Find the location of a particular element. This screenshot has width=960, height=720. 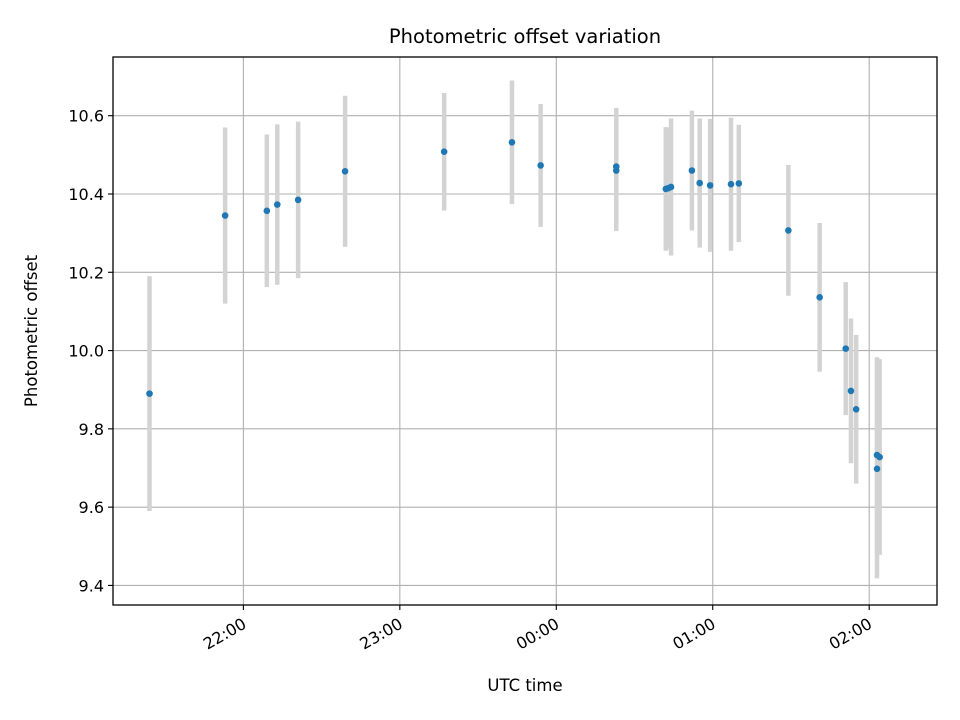

y-tick-label: 10.0 is located at coordinates (86, 351).